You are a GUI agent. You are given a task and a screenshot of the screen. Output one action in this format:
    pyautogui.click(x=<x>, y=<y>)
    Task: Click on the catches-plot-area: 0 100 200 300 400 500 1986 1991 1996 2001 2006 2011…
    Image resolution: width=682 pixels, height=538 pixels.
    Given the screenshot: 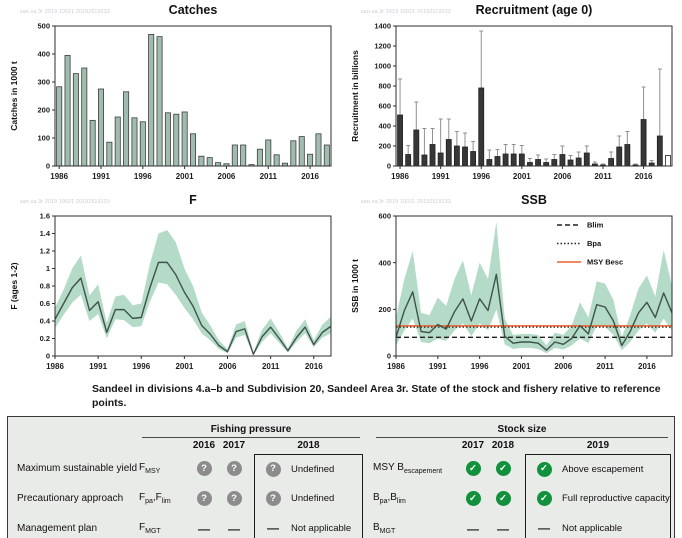 What is the action you would take?
    pyautogui.click(x=184, y=101)
    